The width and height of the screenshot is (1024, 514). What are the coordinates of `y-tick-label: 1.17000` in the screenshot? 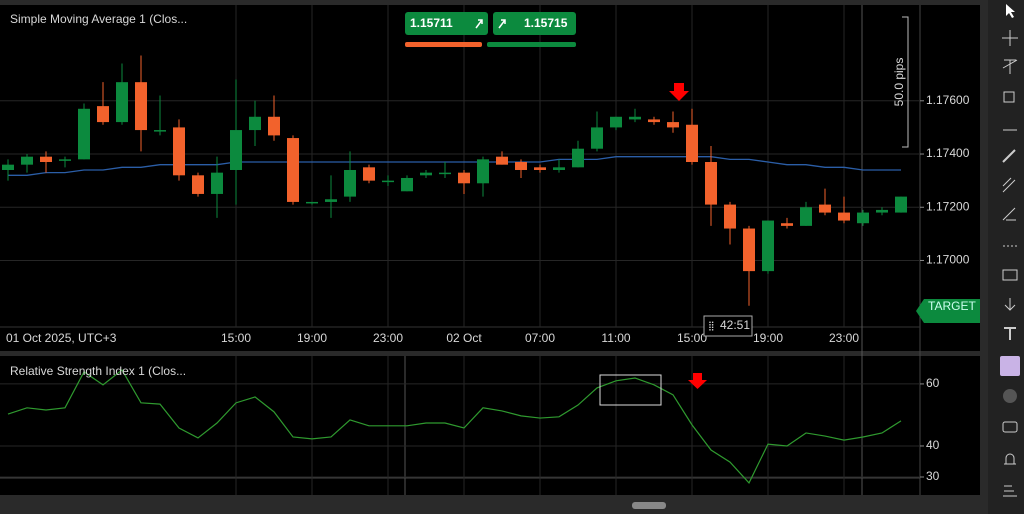 It's located at (948, 260).